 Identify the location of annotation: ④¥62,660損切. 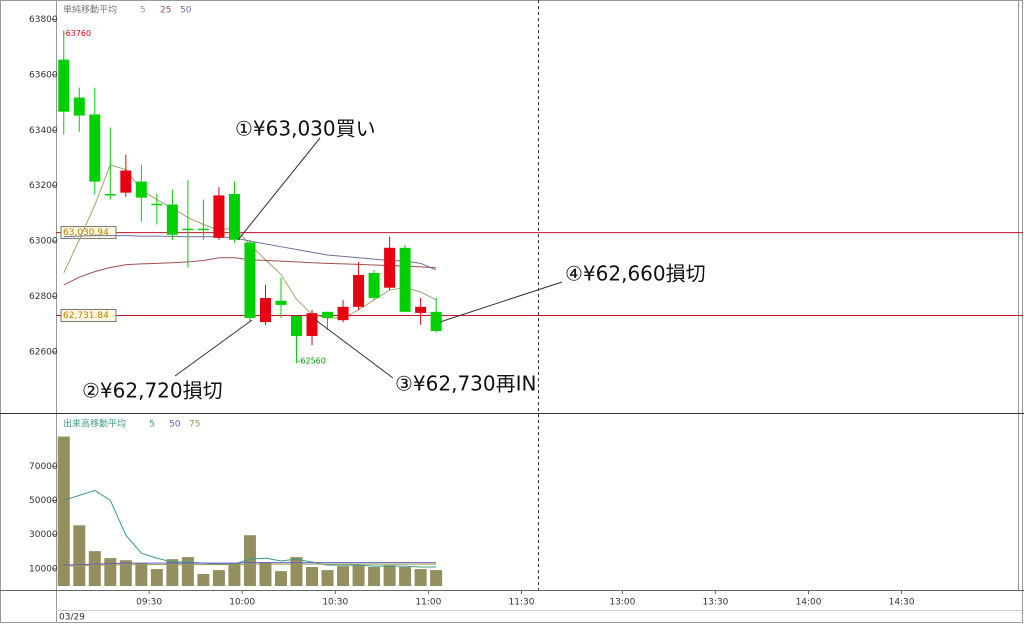
(635, 274).